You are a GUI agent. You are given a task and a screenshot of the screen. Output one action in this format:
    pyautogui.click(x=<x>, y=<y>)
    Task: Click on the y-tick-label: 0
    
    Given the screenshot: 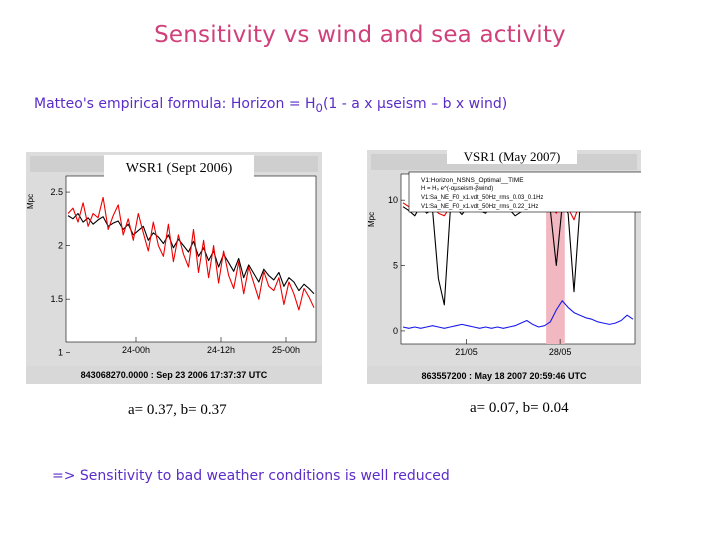 What is the action you would take?
    pyautogui.click(x=395, y=331)
    